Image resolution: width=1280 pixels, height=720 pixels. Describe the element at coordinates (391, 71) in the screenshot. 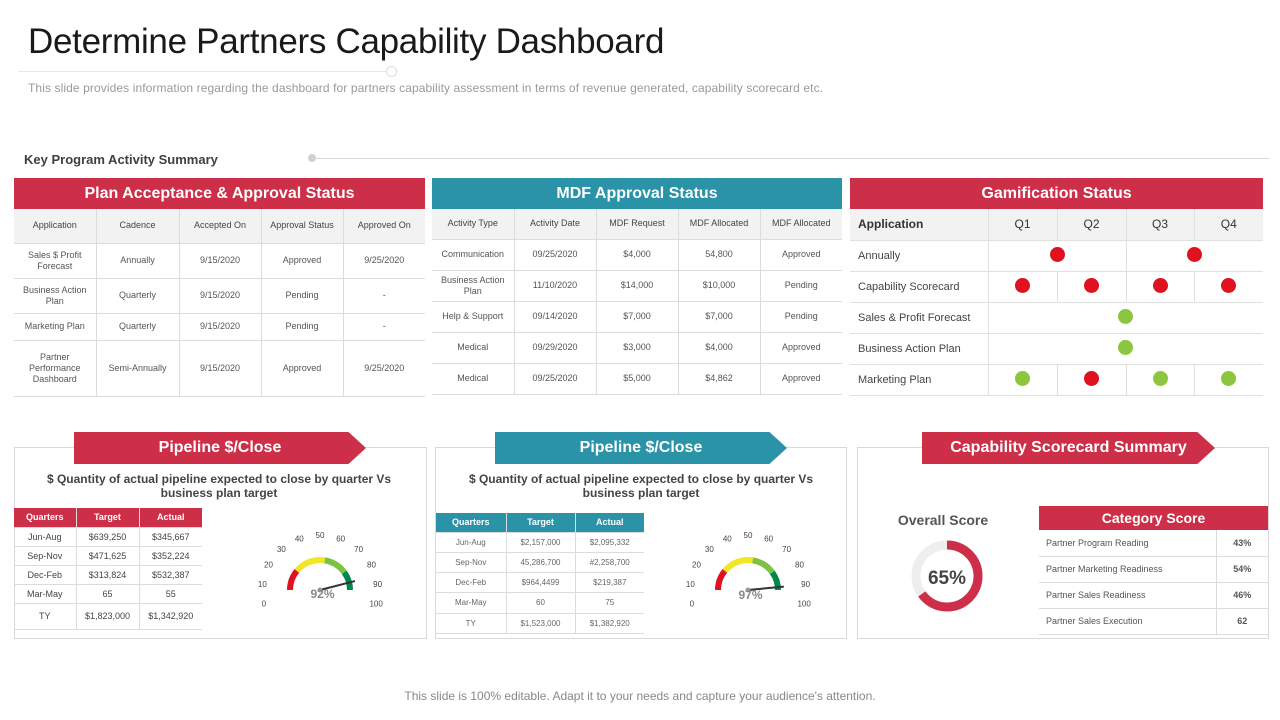

I see `title-divider-knob` at that location.